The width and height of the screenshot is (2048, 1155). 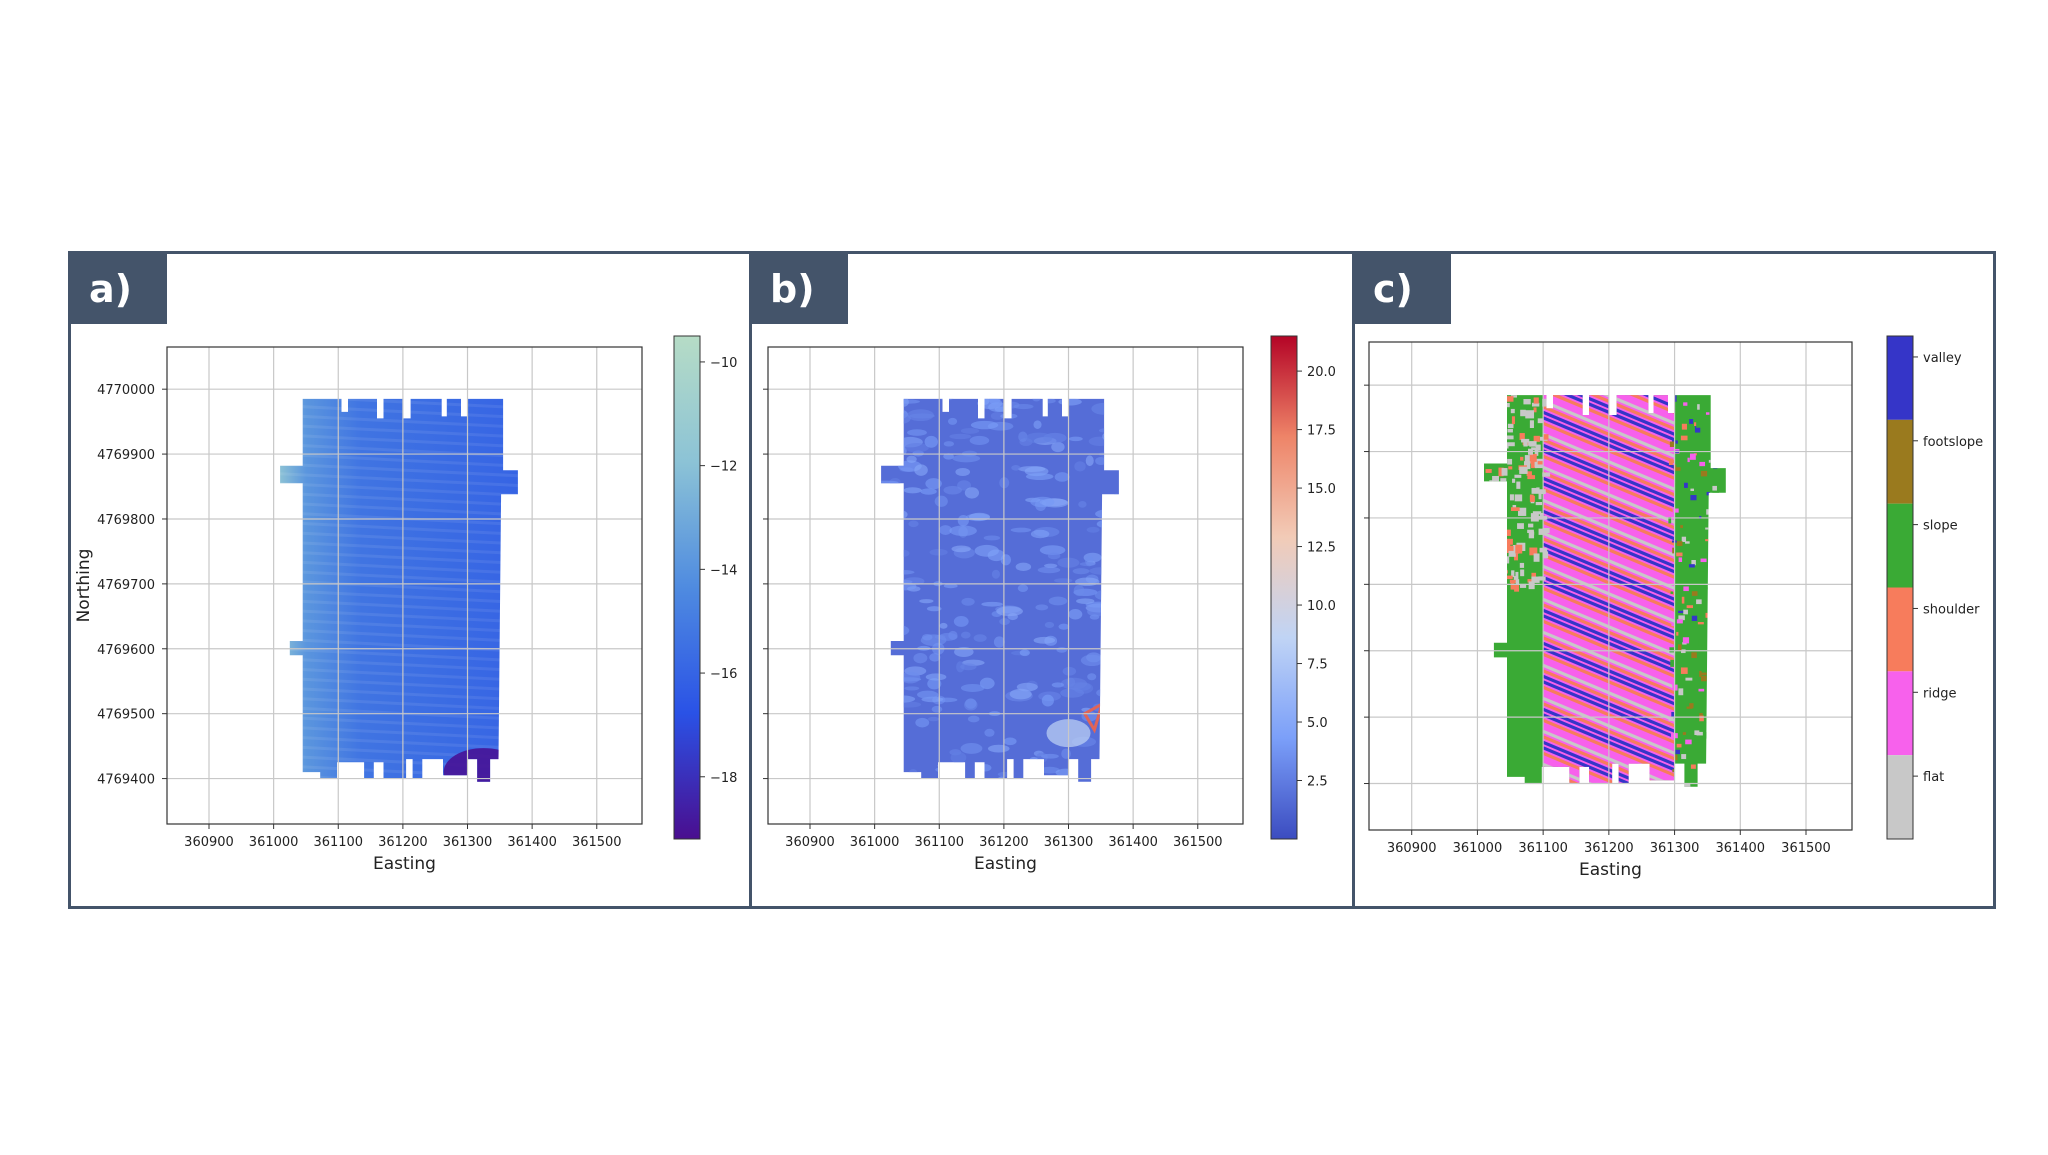 I want to click on axes-frame-c, so click(x=1610, y=586).